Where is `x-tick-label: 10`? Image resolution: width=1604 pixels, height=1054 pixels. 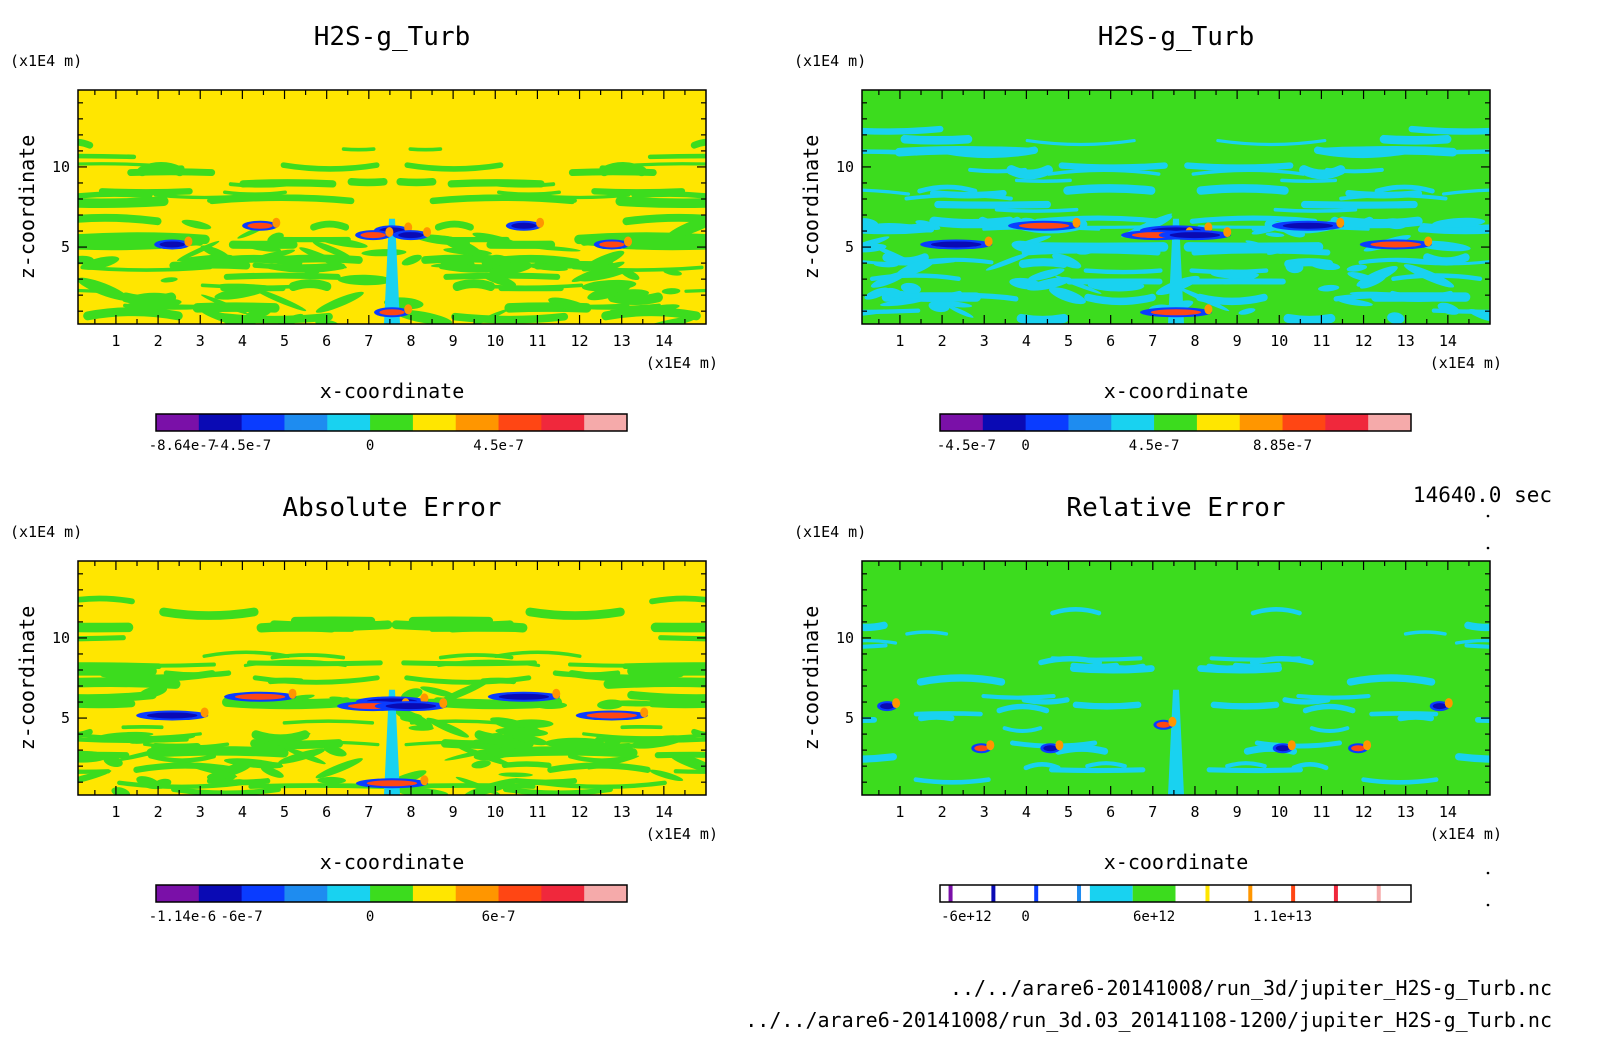 x-tick-label: 10 is located at coordinates (495, 341).